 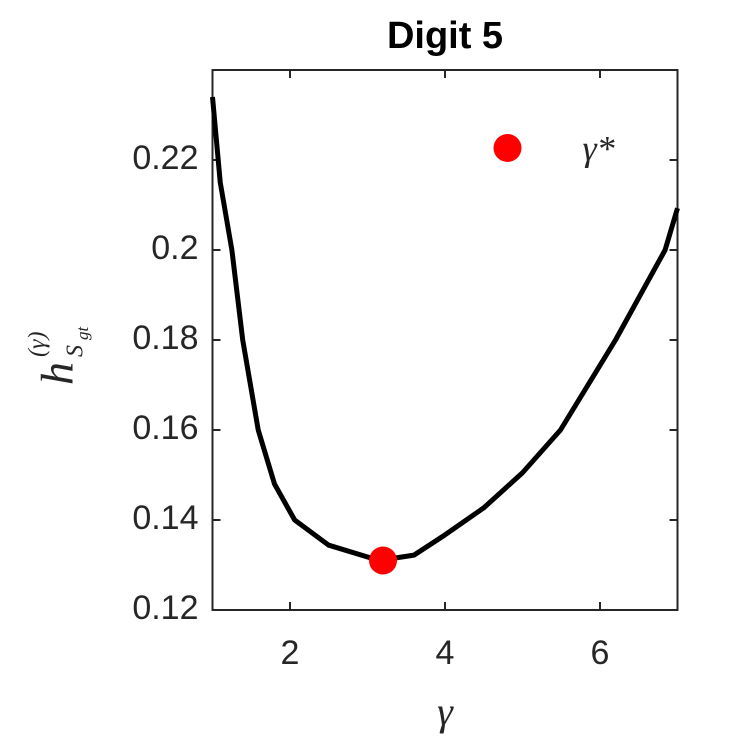 What do you see at coordinates (445, 711) in the screenshot?
I see `x-axis-label: γ` at bounding box center [445, 711].